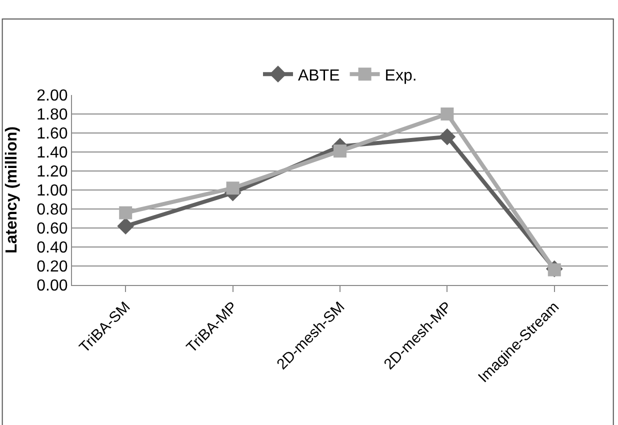 Image resolution: width=618 pixels, height=425 pixels. What do you see at coordinates (12, 190) in the screenshot?
I see `y-axis-title: Latency (million)` at bounding box center [12, 190].